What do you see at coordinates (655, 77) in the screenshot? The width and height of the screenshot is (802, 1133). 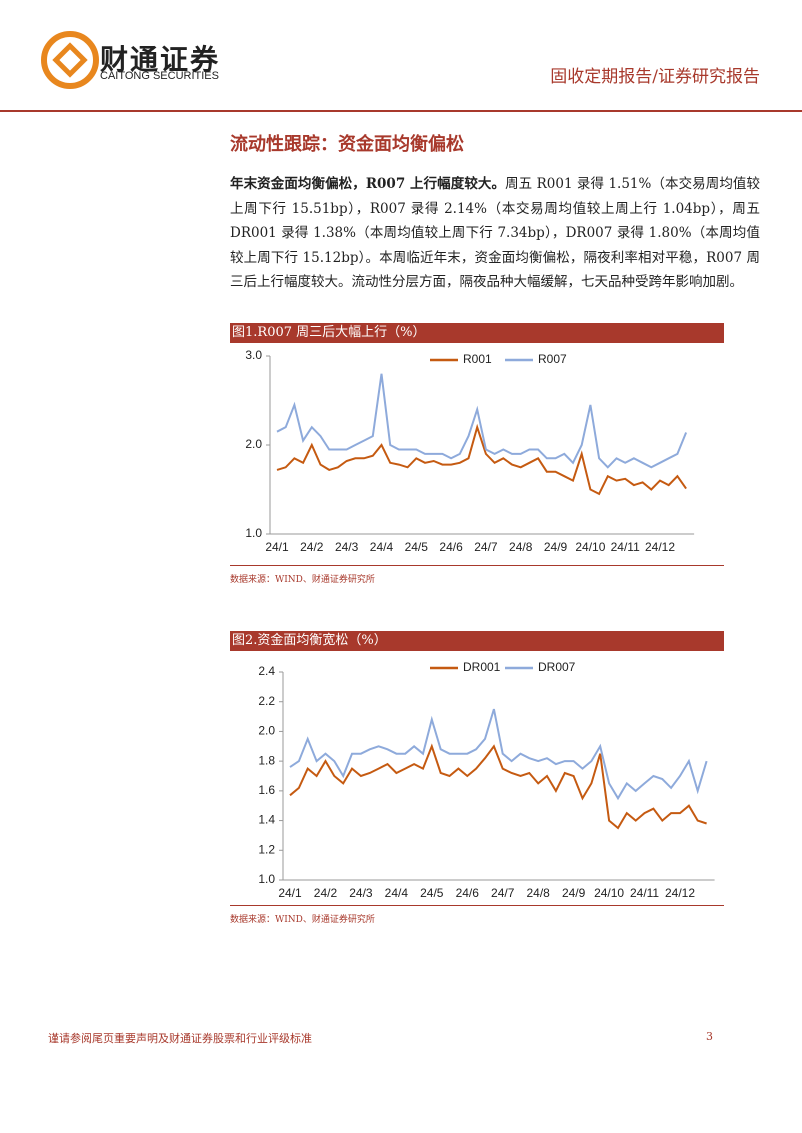 I see `report-type: 固收定期报告/证券研究报告` at bounding box center [655, 77].